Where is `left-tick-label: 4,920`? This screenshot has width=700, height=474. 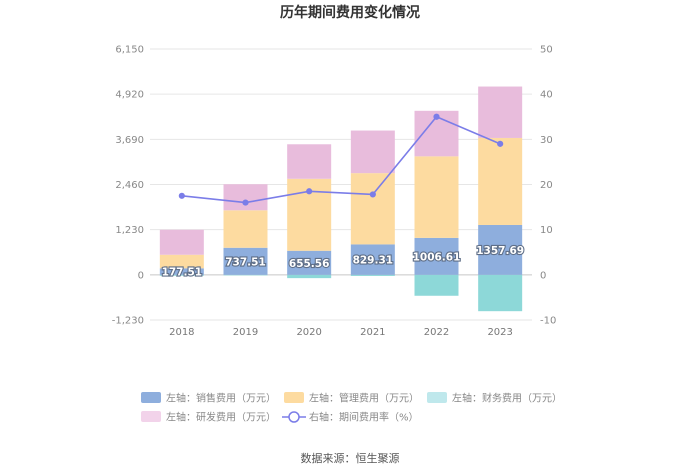 left-tick-label: 4,920 is located at coordinates (129, 95).